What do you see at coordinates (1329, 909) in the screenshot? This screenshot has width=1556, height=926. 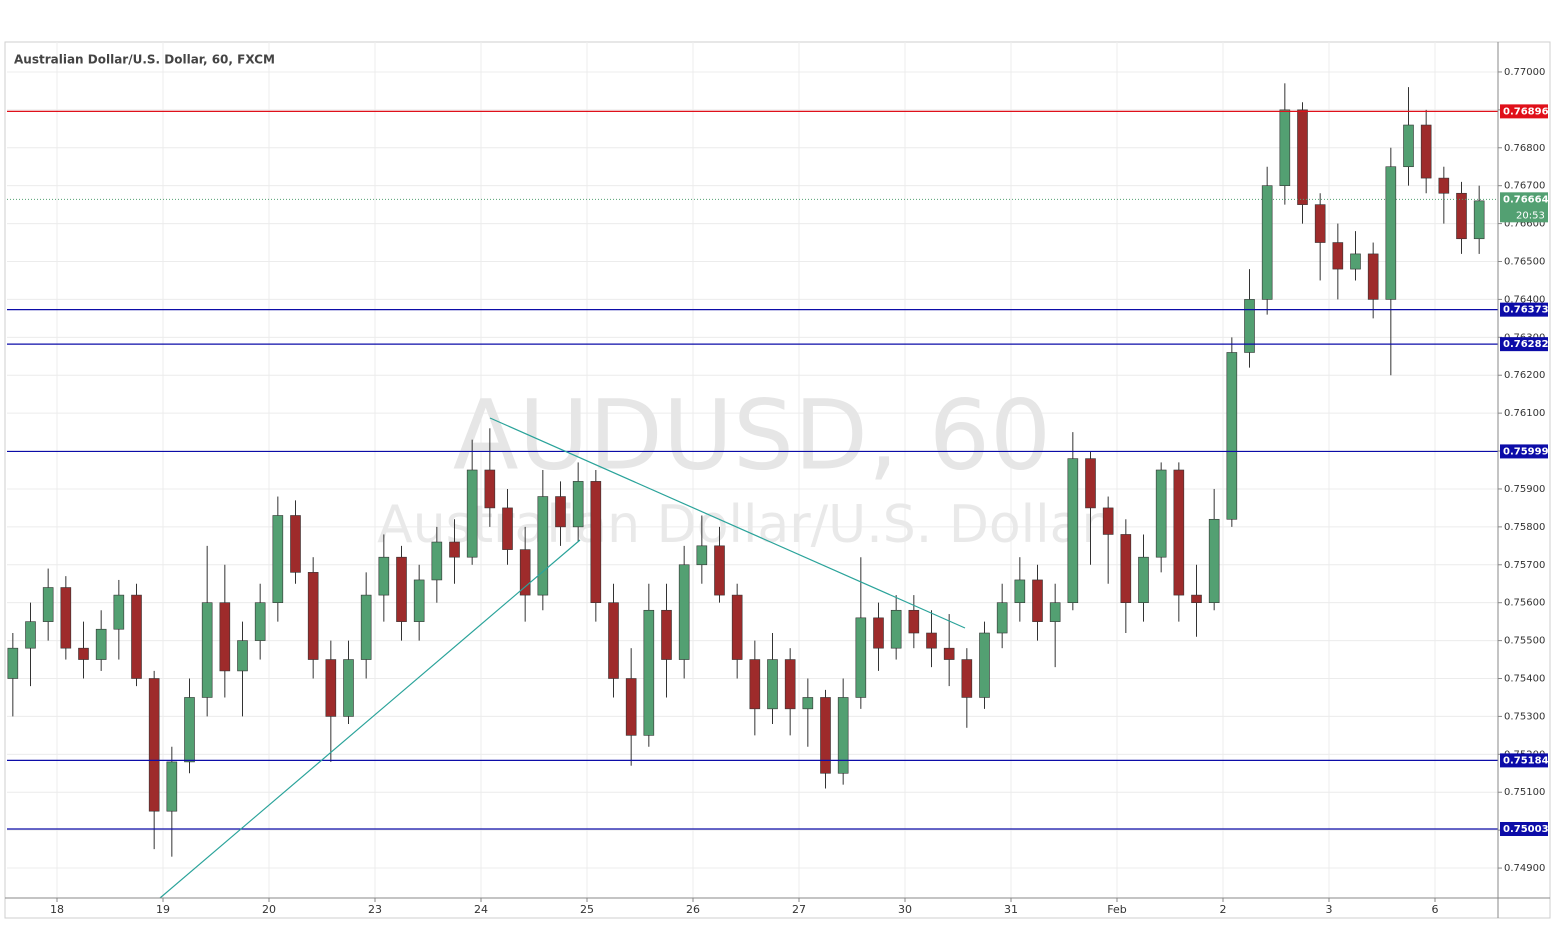 I see `x-tick-label: 3` at bounding box center [1329, 909].